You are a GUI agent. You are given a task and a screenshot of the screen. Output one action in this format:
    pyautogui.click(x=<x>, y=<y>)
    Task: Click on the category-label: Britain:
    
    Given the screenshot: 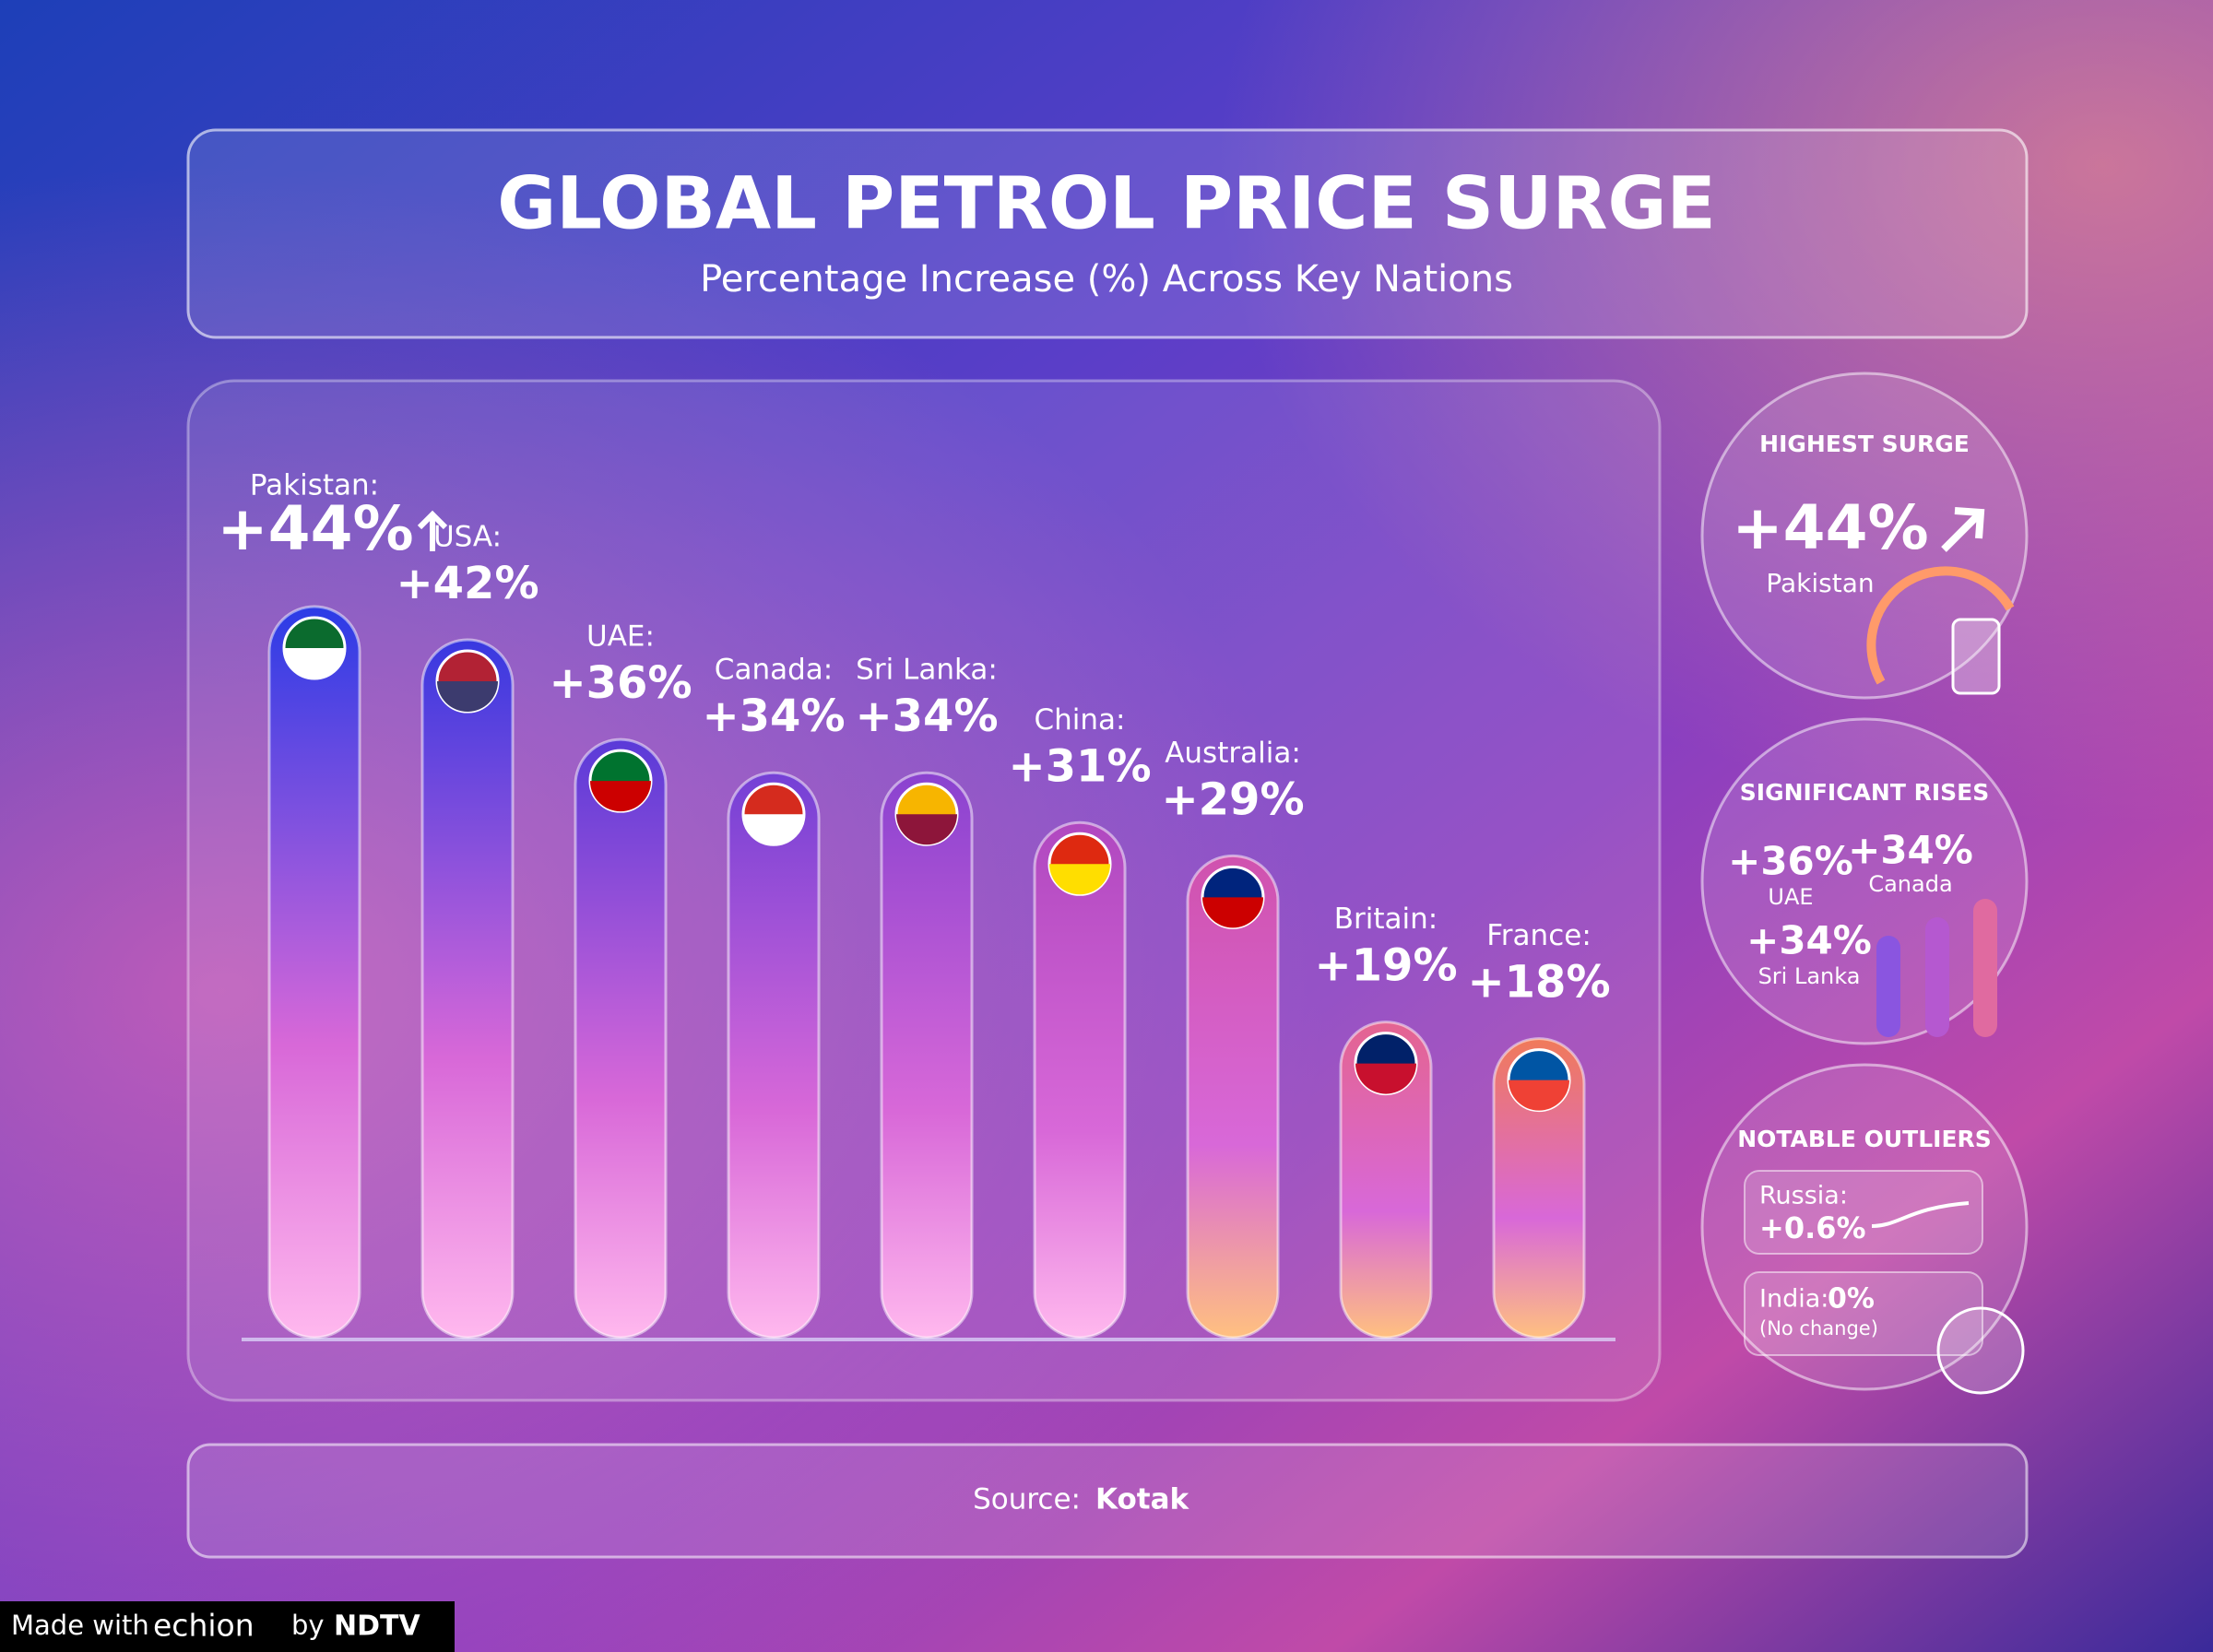 What is the action you would take?
    pyautogui.click(x=1386, y=919)
    